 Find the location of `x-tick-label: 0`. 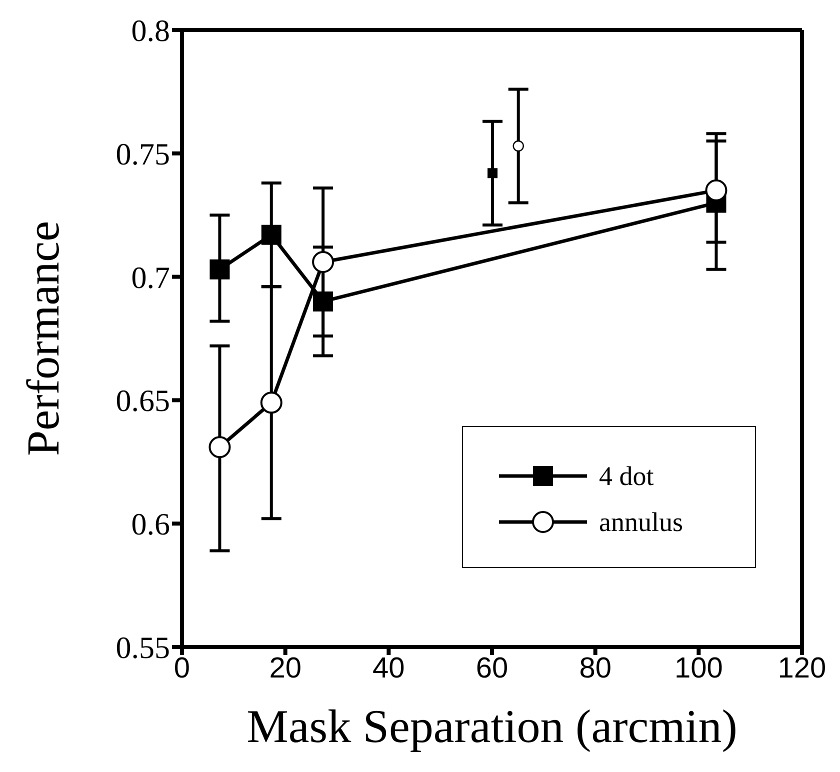

x-tick-label: 0 is located at coordinates (182, 668).